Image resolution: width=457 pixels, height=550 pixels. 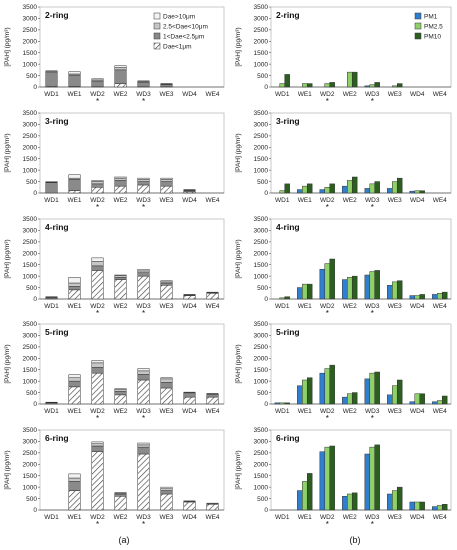 What do you see at coordinates (30, 476) in the screenshot?
I see `y-tick-label: 1500` at bounding box center [30, 476].